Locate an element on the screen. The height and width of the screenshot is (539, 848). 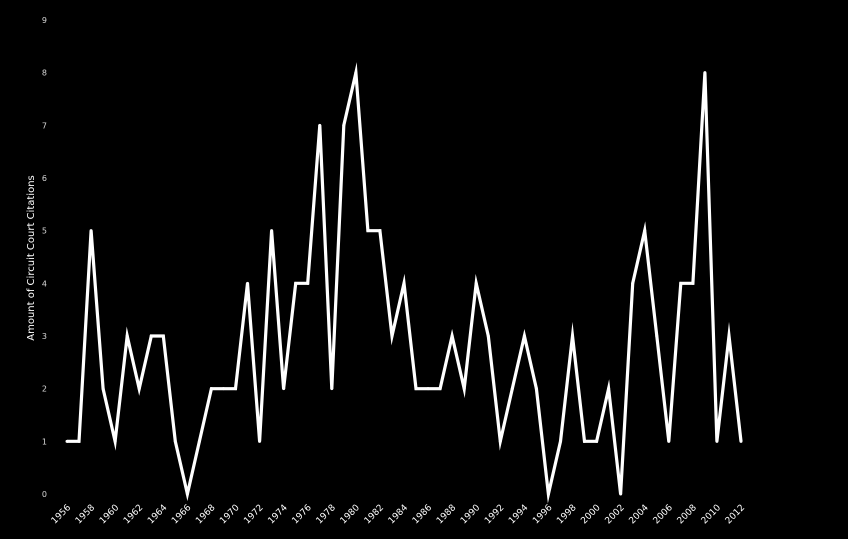
y-tick-label: 4 is located at coordinates (44, 283).